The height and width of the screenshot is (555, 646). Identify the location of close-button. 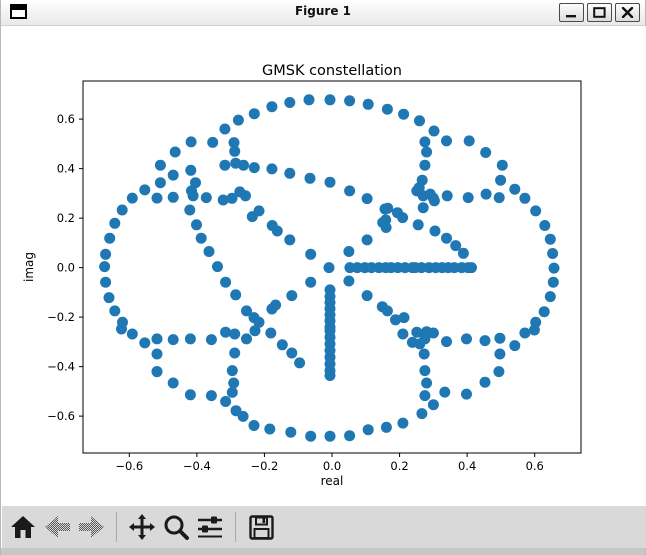
(627, 12).